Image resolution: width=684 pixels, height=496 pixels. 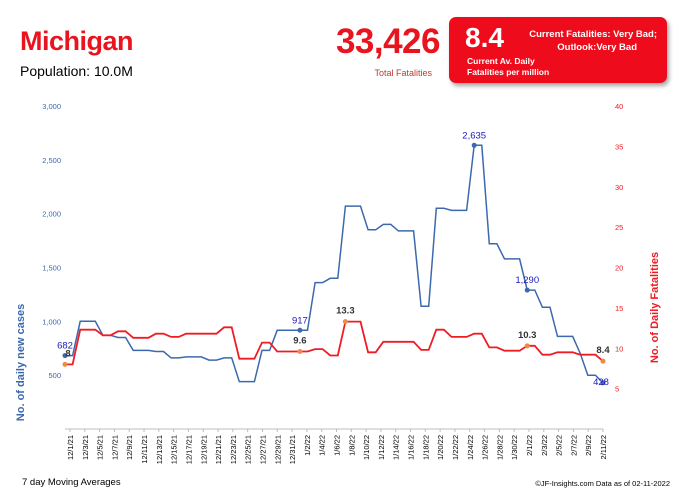 I want to click on x-tick-label: 1/18/22, so click(x=425, y=447).